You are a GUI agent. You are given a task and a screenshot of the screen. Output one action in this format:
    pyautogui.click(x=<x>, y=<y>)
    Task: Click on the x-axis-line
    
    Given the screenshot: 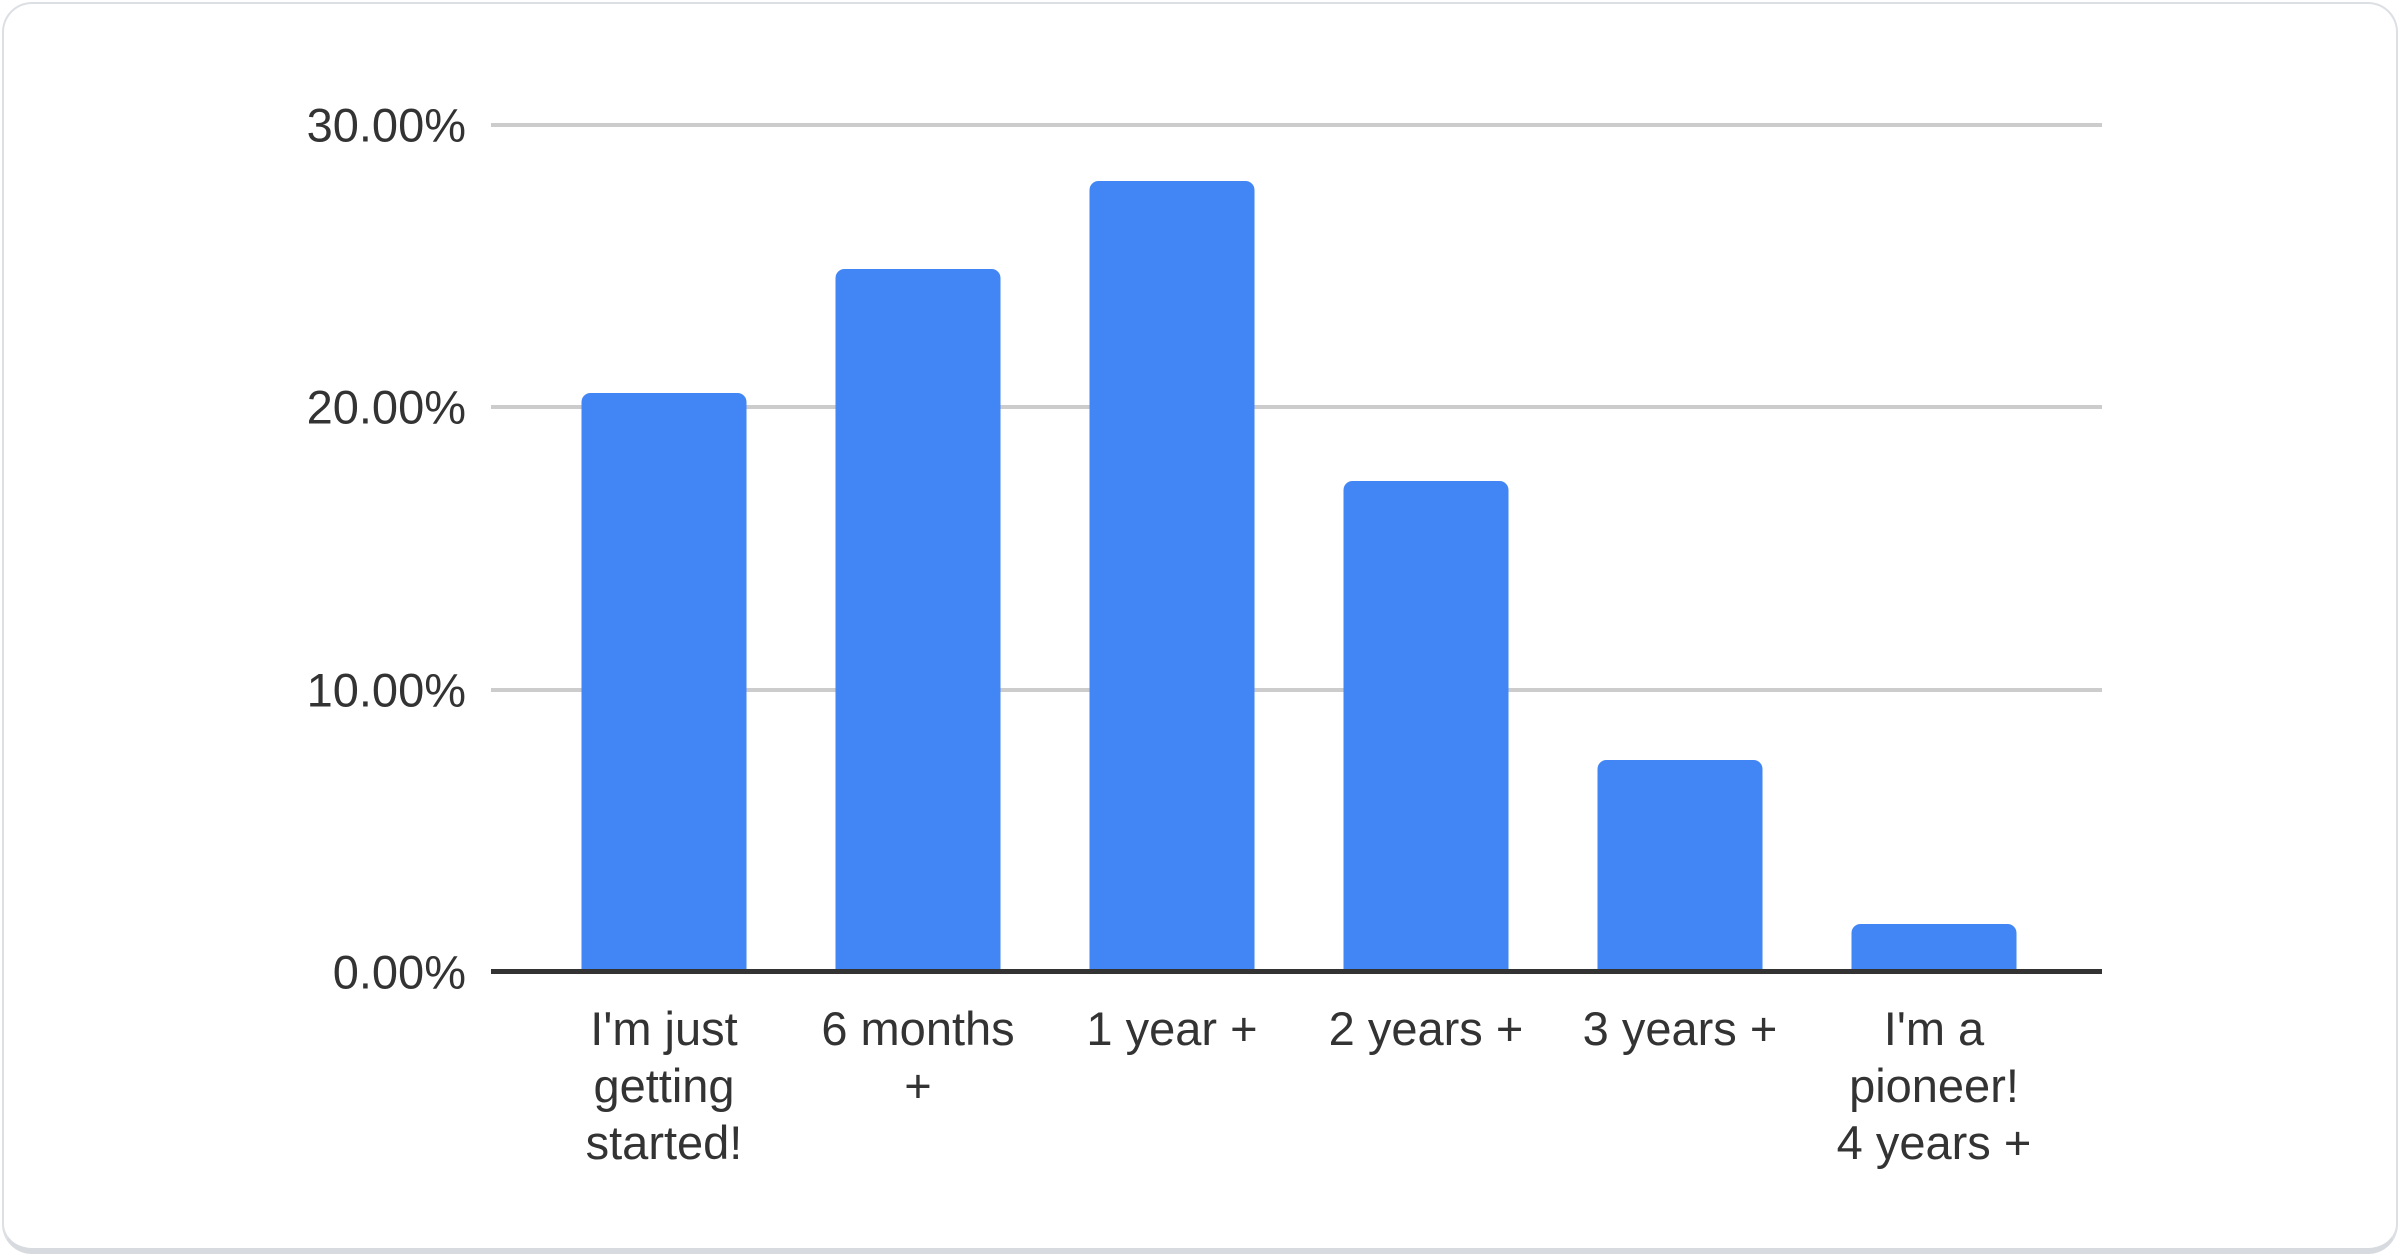 What is the action you would take?
    pyautogui.click(x=1296, y=971)
    